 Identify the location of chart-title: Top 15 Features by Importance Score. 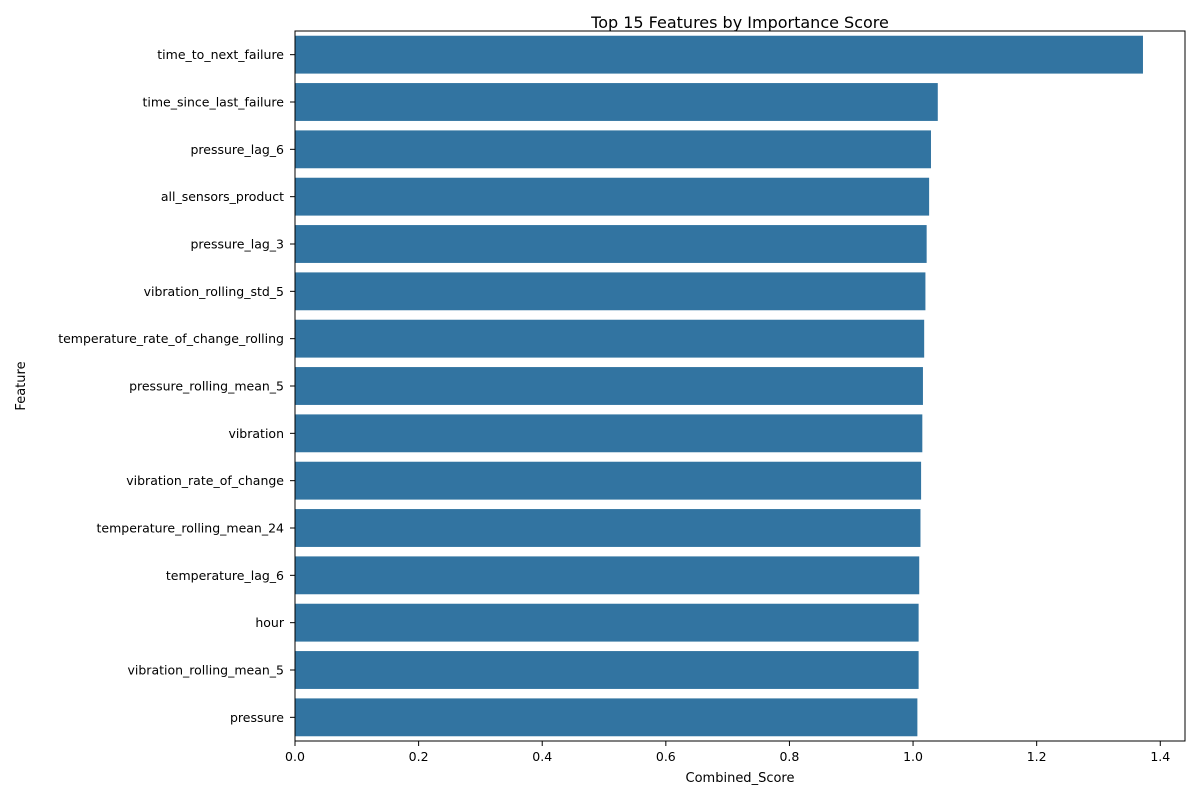
(739, 22).